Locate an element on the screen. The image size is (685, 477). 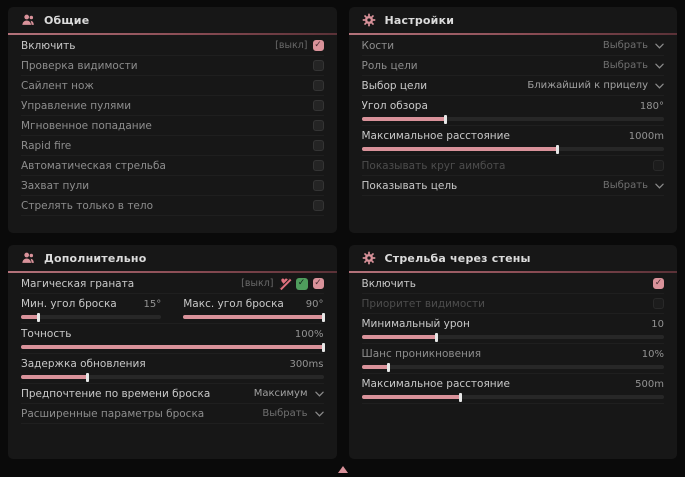
setting-row: Выбор цели Ближайший к прицелу is located at coordinates (512, 86).